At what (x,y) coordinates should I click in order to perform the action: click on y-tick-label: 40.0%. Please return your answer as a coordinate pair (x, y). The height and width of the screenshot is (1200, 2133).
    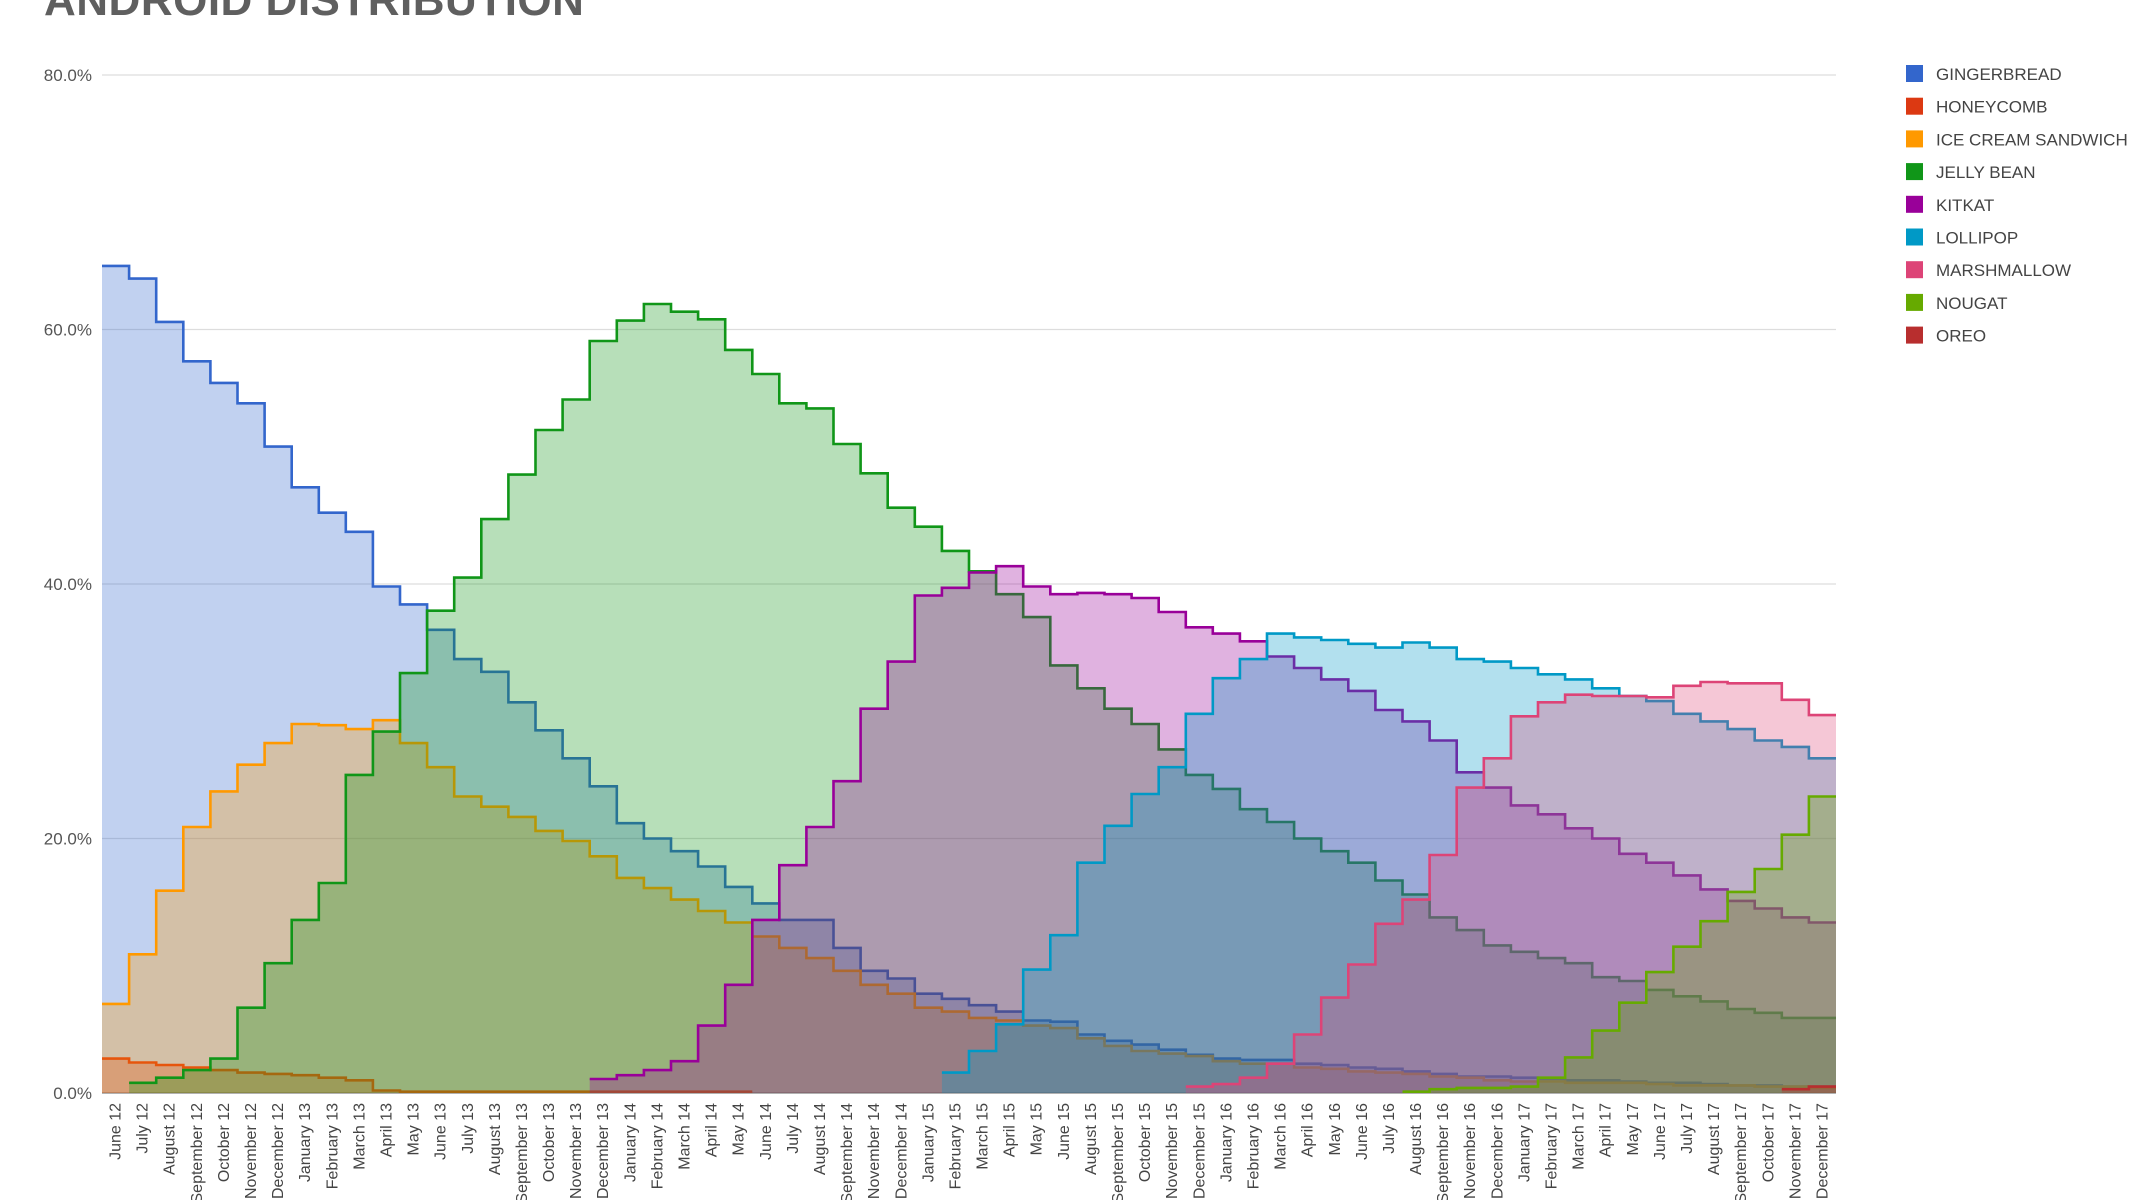
    Looking at the image, I should click on (68, 584).